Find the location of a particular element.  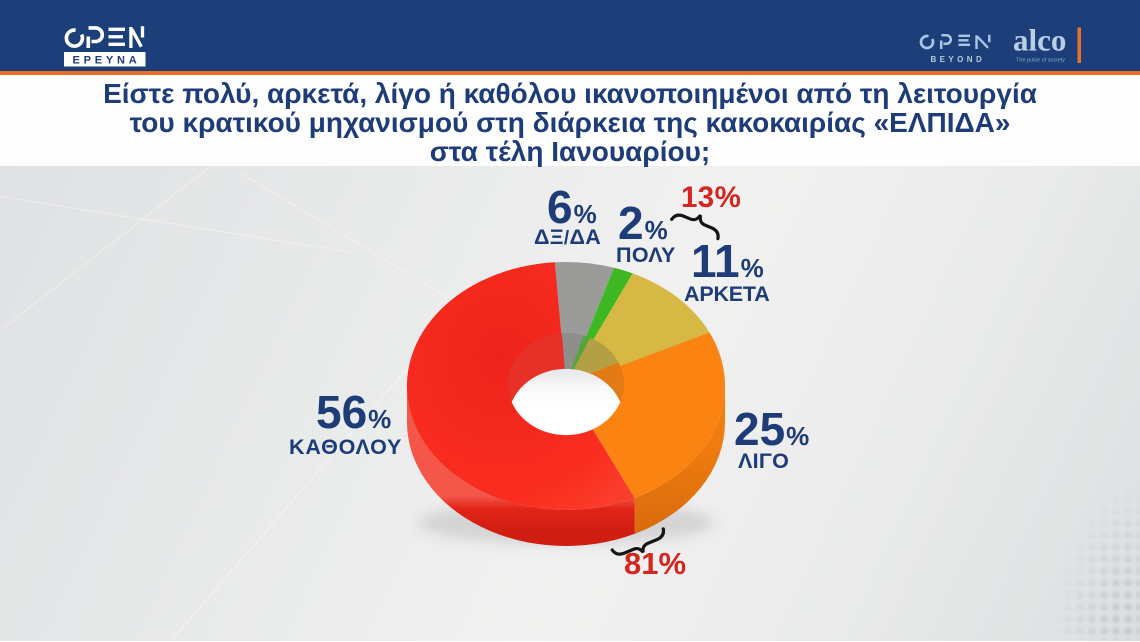

svg-text: The pulse of society is located at coordinates (1040, 61).